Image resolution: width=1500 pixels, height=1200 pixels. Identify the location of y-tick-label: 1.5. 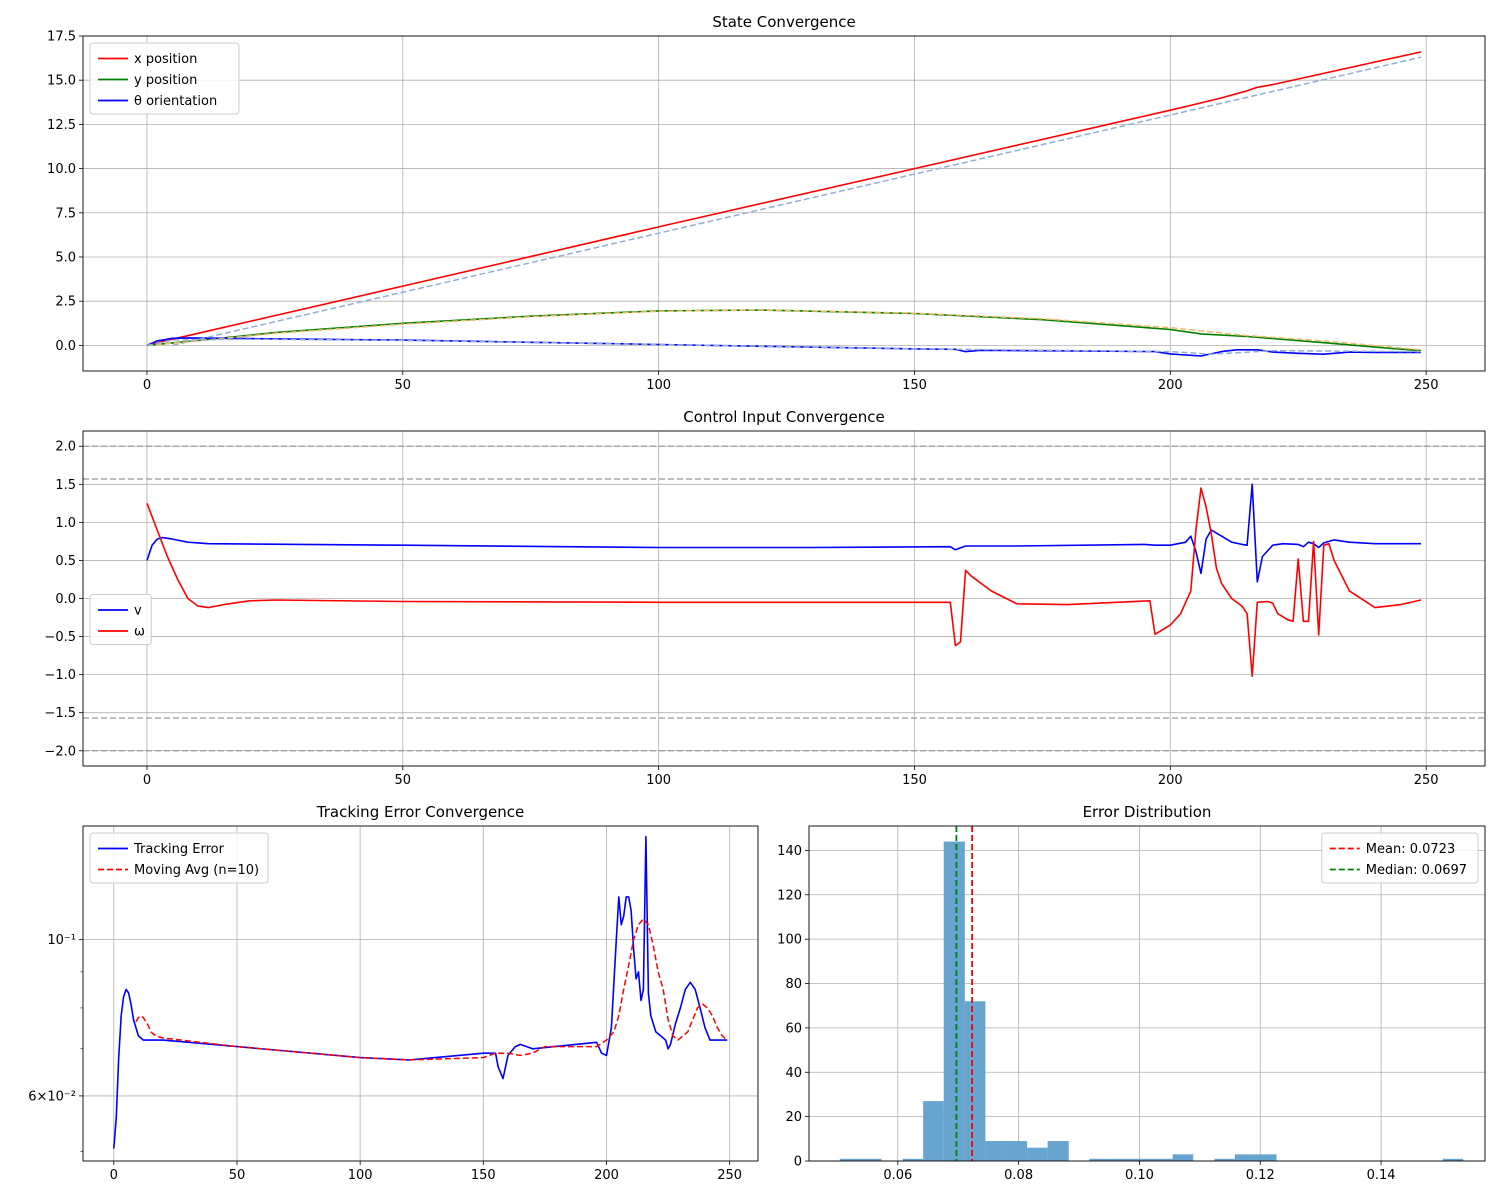
(65, 485).